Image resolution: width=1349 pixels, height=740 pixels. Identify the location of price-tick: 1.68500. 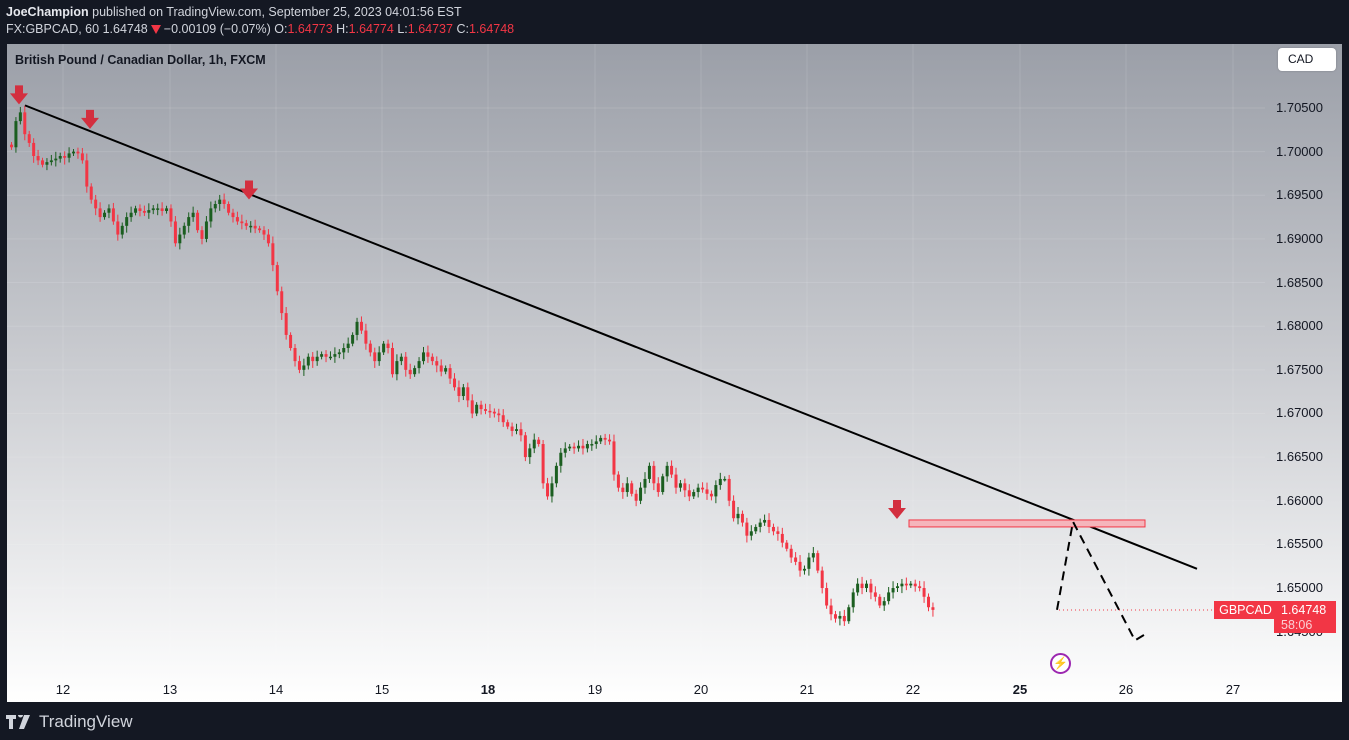
(1299, 282).